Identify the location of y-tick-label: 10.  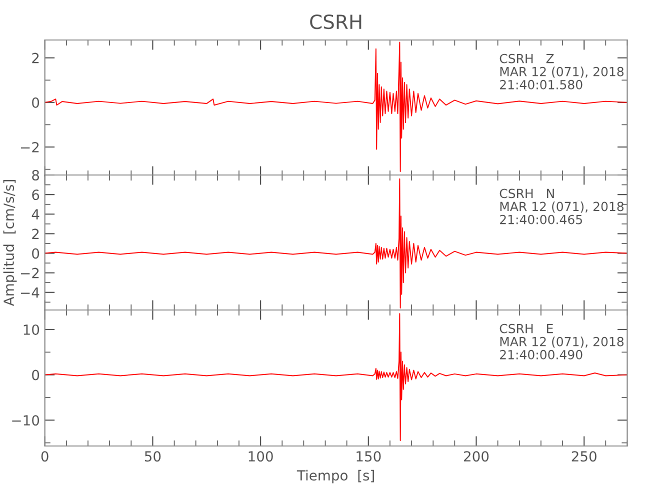
(32, 329).